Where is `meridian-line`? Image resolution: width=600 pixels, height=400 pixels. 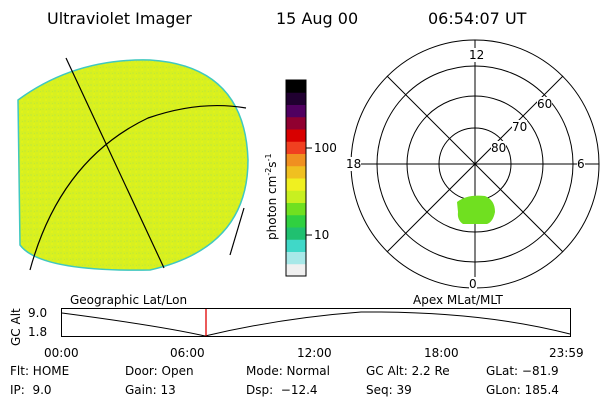
meridian-line is located at coordinates (115, 163).